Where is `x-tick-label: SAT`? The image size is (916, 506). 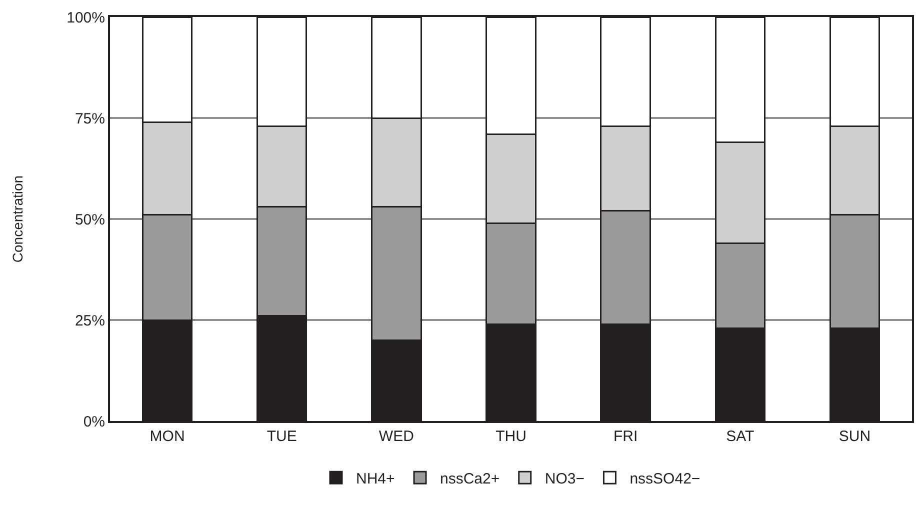
x-tick-label: SAT is located at coordinates (740, 436).